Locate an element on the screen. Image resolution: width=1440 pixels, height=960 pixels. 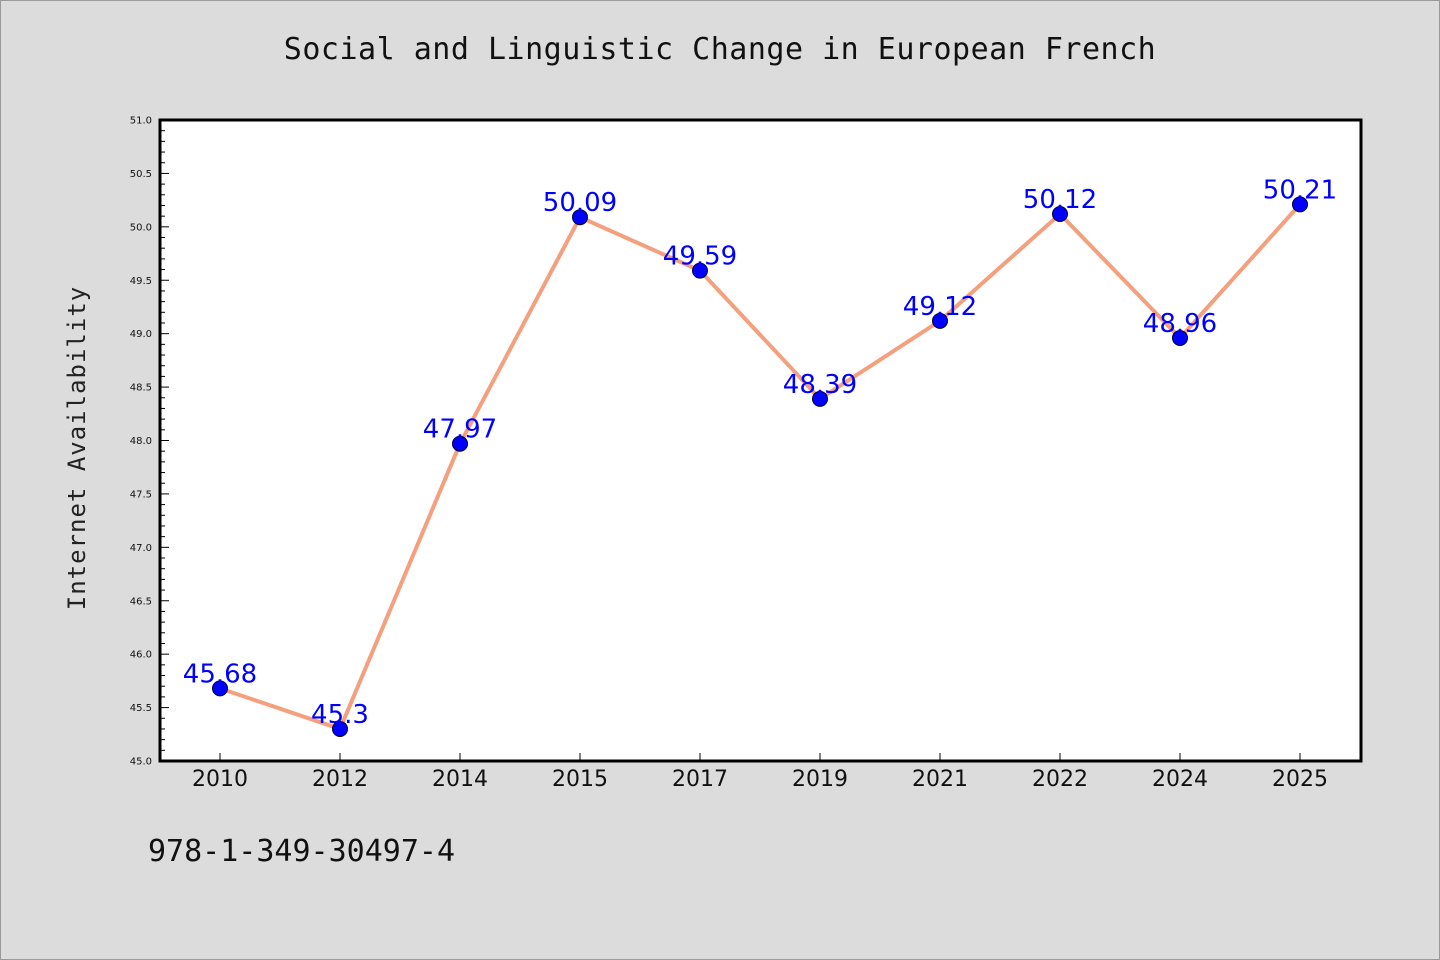
x-tick-label: 2014 is located at coordinates (460, 779).